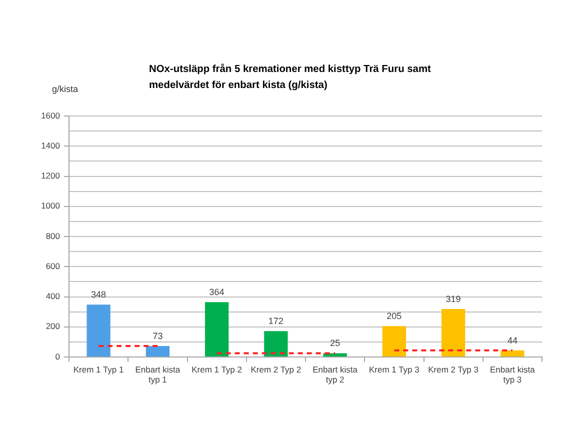  I want to click on x-tick-label: Krem 1 Typ 3, so click(394, 369).